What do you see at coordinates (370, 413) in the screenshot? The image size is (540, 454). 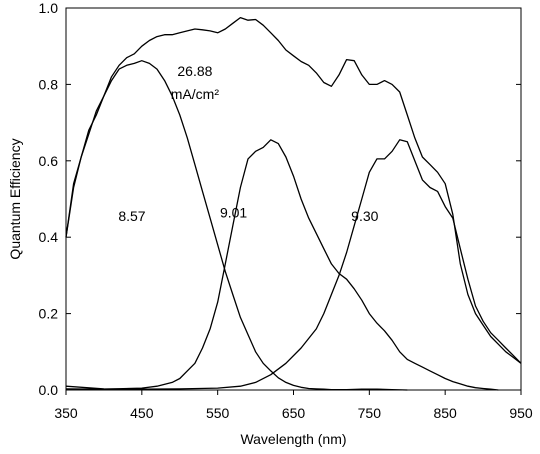 I see `x-tick-label: 750` at bounding box center [370, 413].